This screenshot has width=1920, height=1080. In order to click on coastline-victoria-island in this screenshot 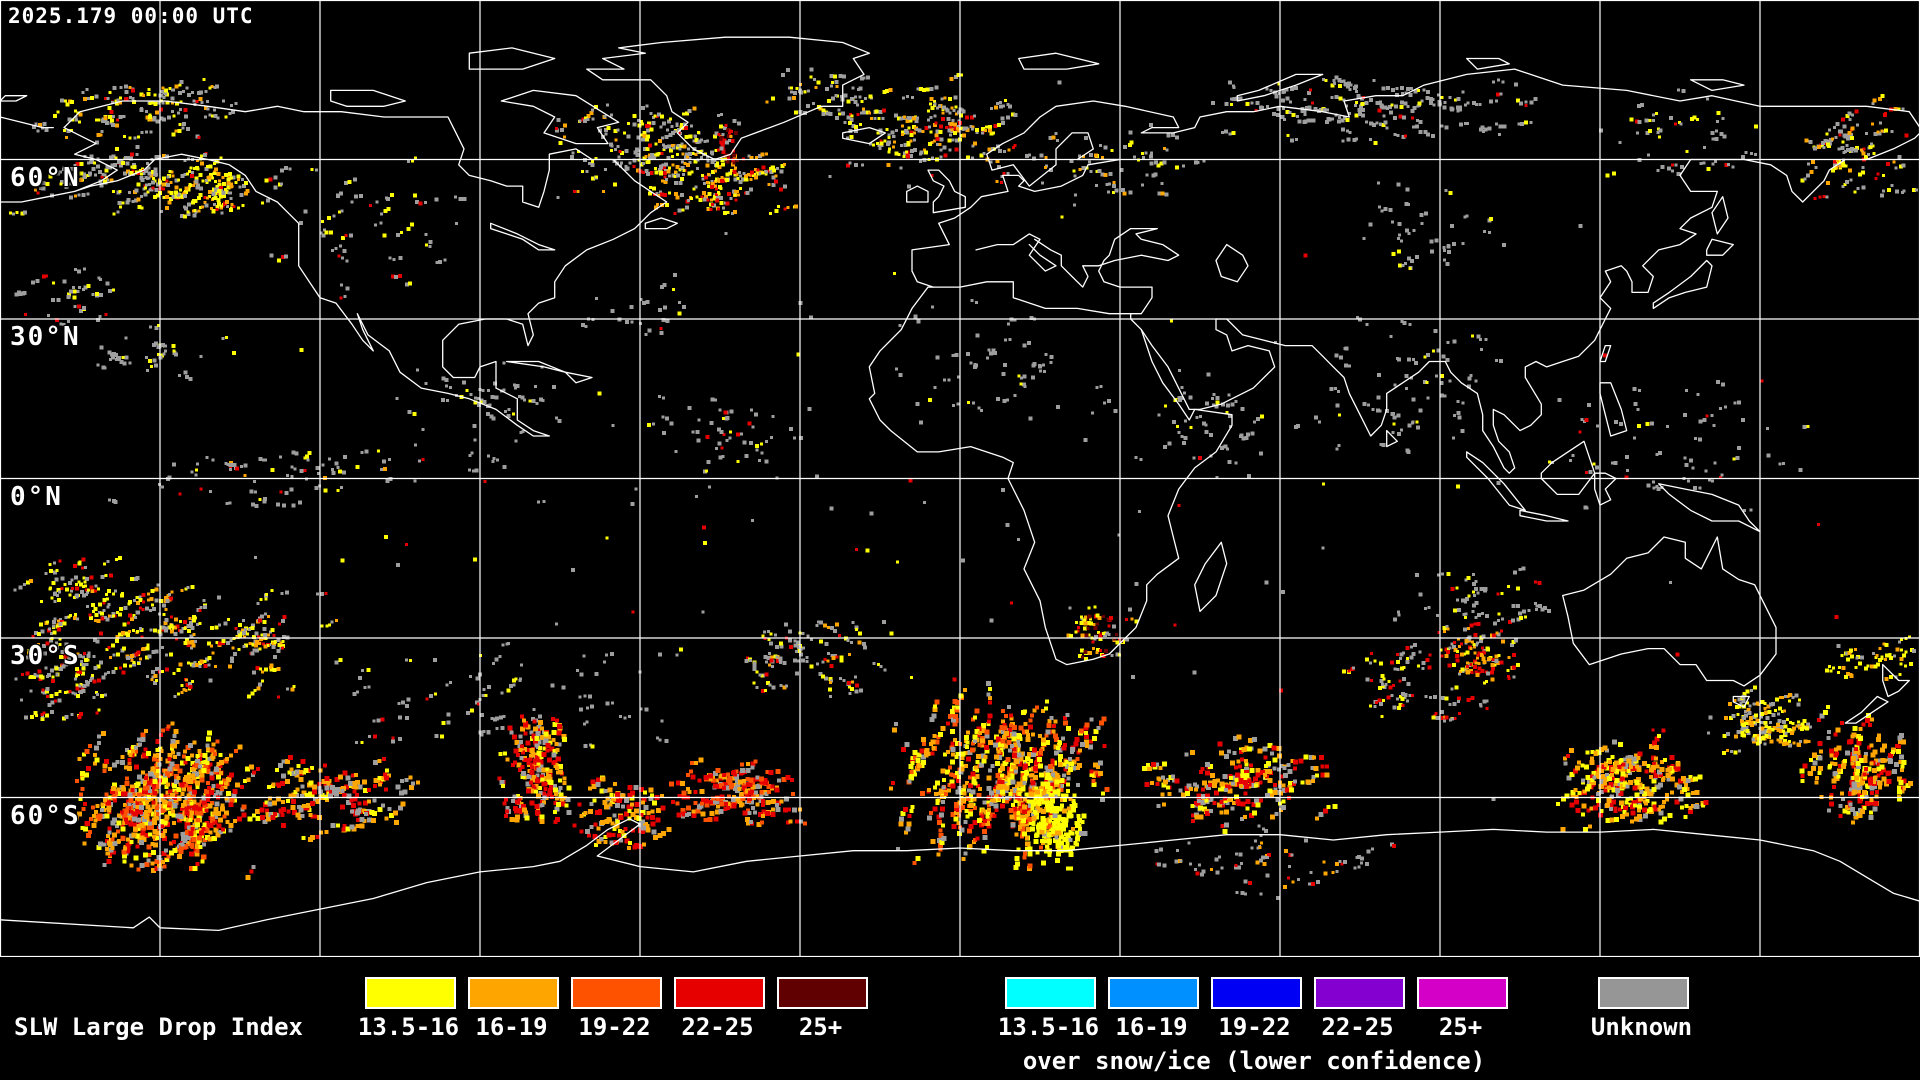, I will do `click(368, 98)`.